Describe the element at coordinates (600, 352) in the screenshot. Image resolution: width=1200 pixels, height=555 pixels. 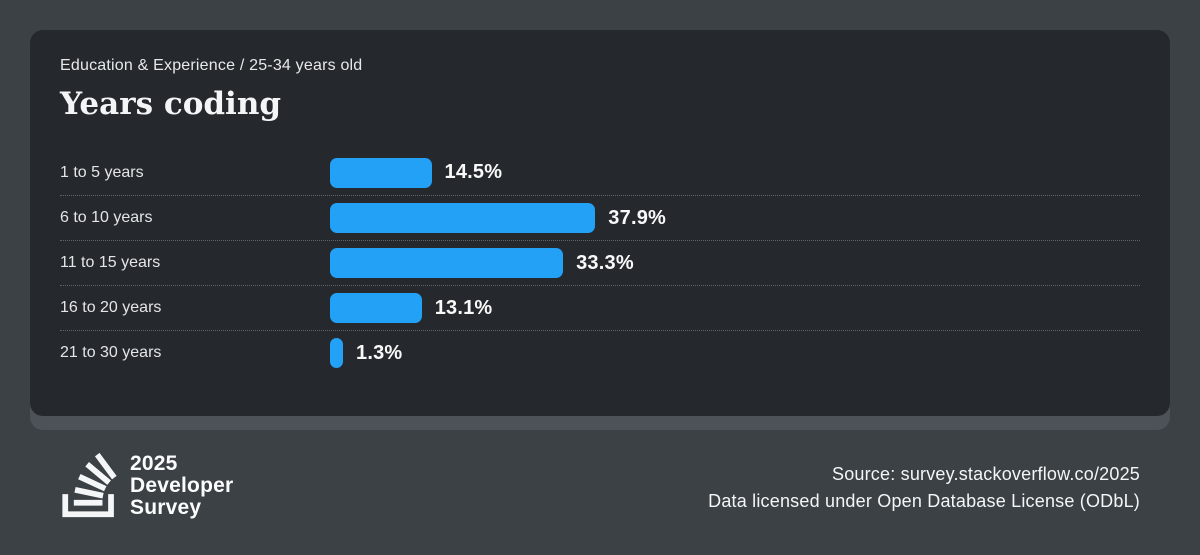
I see `chart-row: 21 to 30 years 1.3%` at that location.